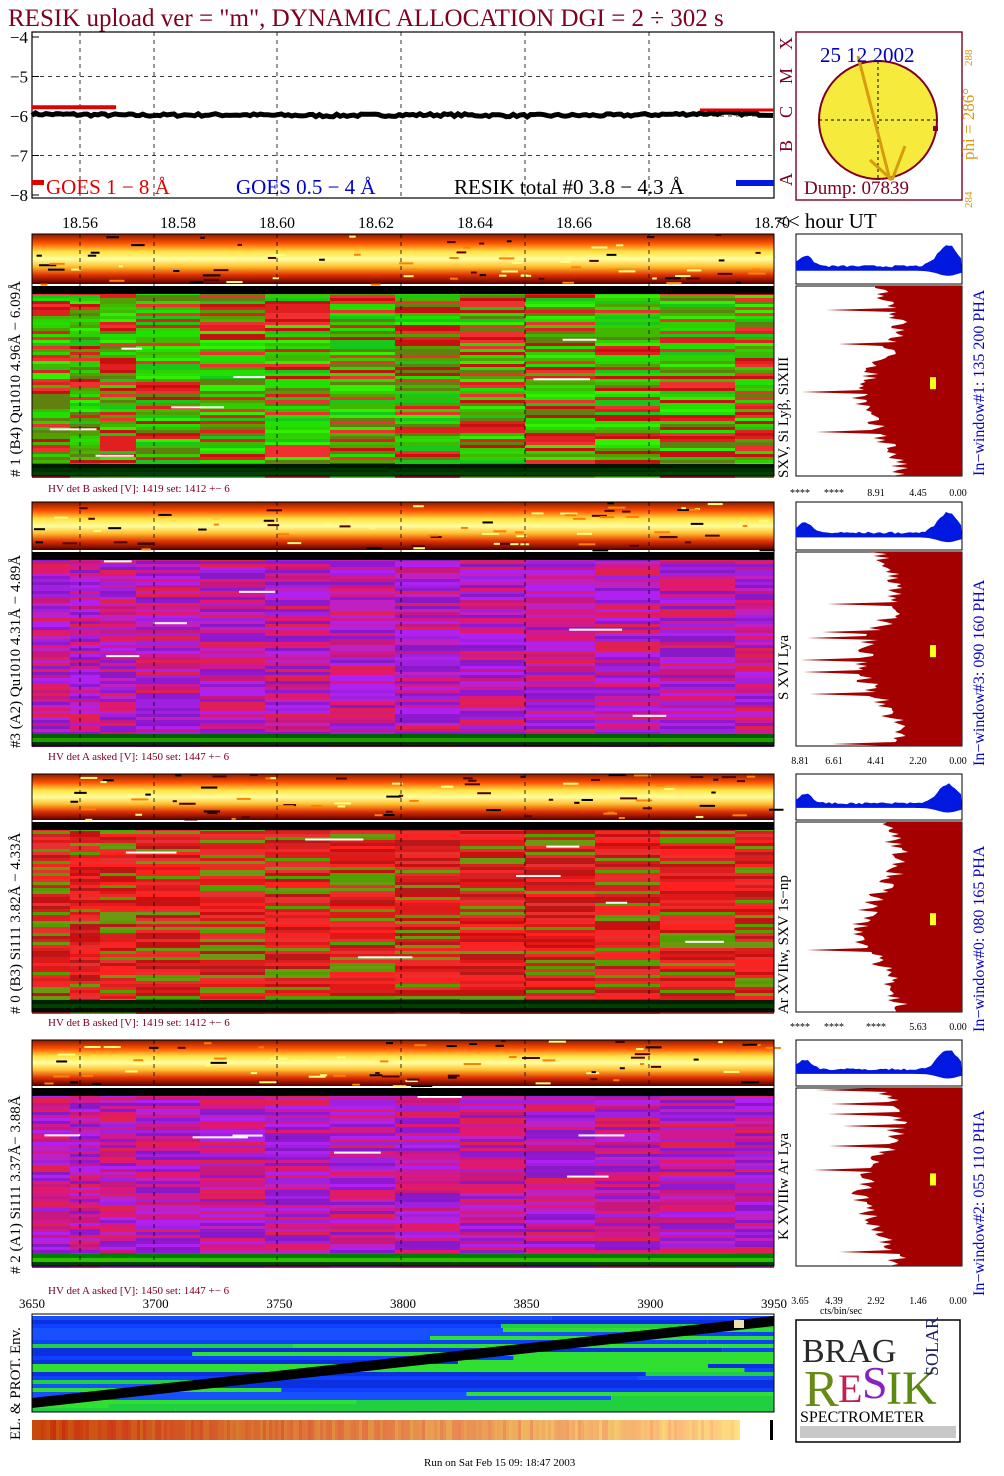 Image resolution: width=1004 pixels, height=1476 pixels. I want to click on panel-top-strip, so click(403, 826).